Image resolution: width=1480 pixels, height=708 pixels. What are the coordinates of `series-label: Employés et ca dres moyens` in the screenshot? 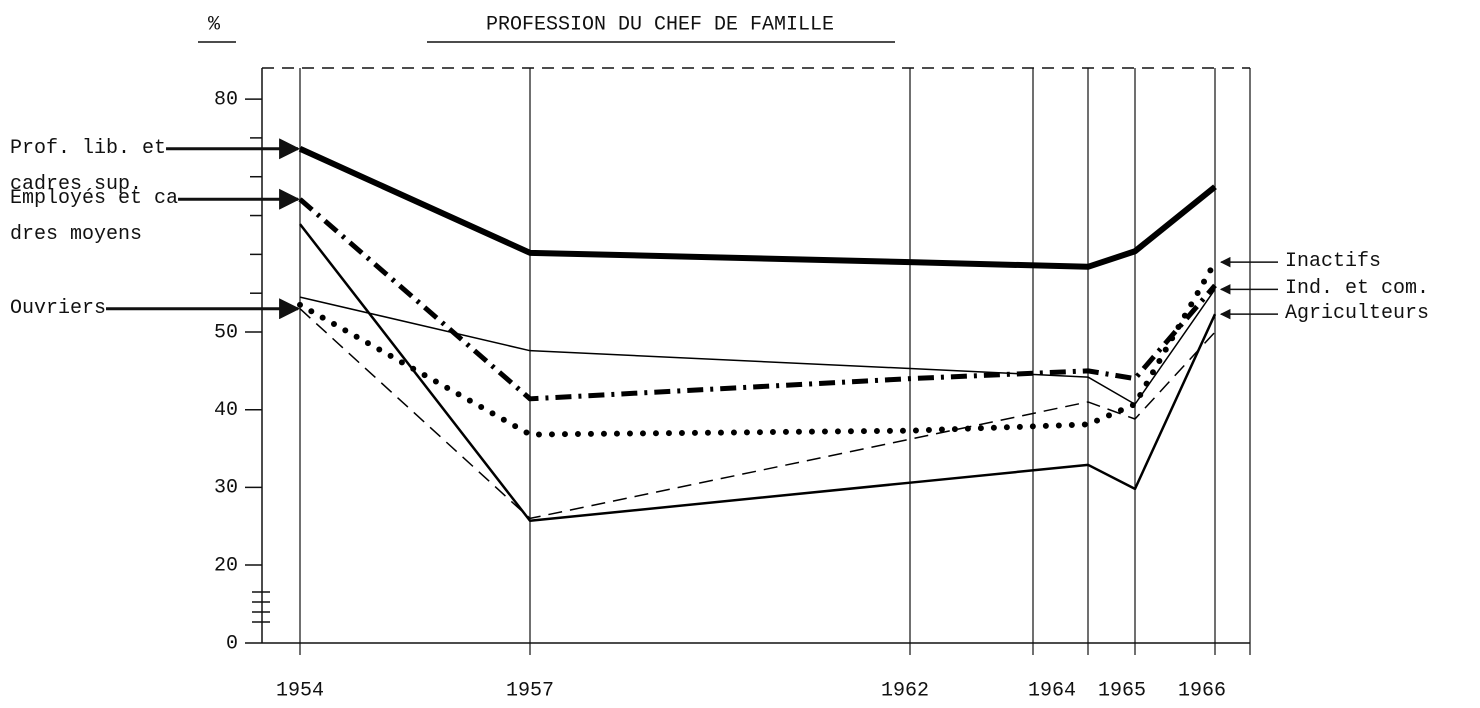 It's located at (94, 217).